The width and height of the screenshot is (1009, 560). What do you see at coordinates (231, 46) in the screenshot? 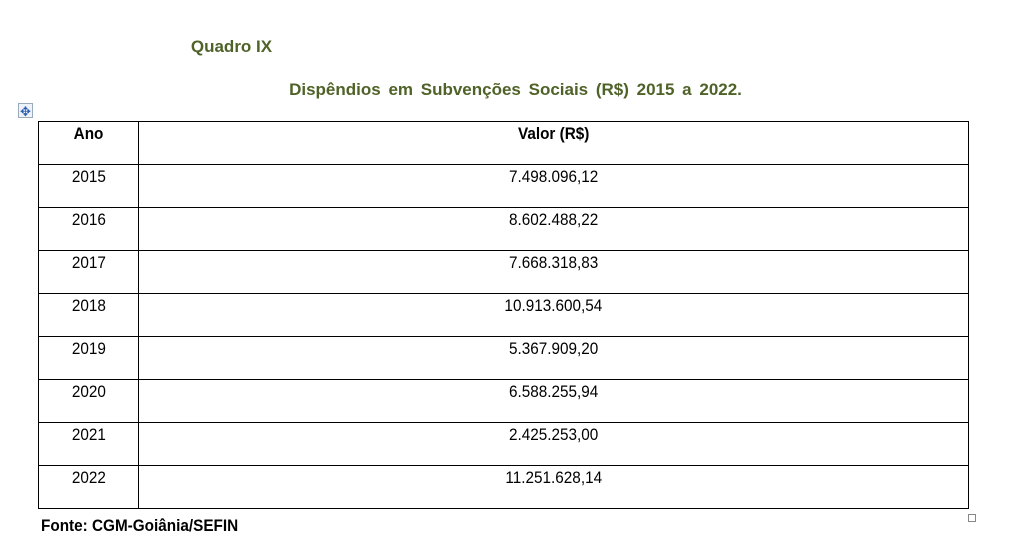
I see `table-title: Quadro IX` at bounding box center [231, 46].